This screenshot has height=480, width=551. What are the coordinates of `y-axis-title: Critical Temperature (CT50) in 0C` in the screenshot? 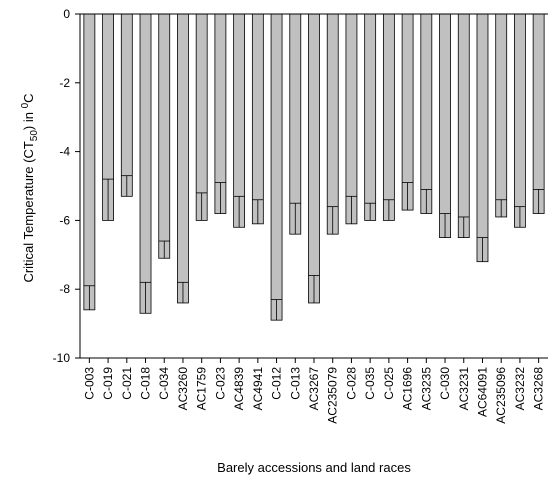 It's located at (30, 187).